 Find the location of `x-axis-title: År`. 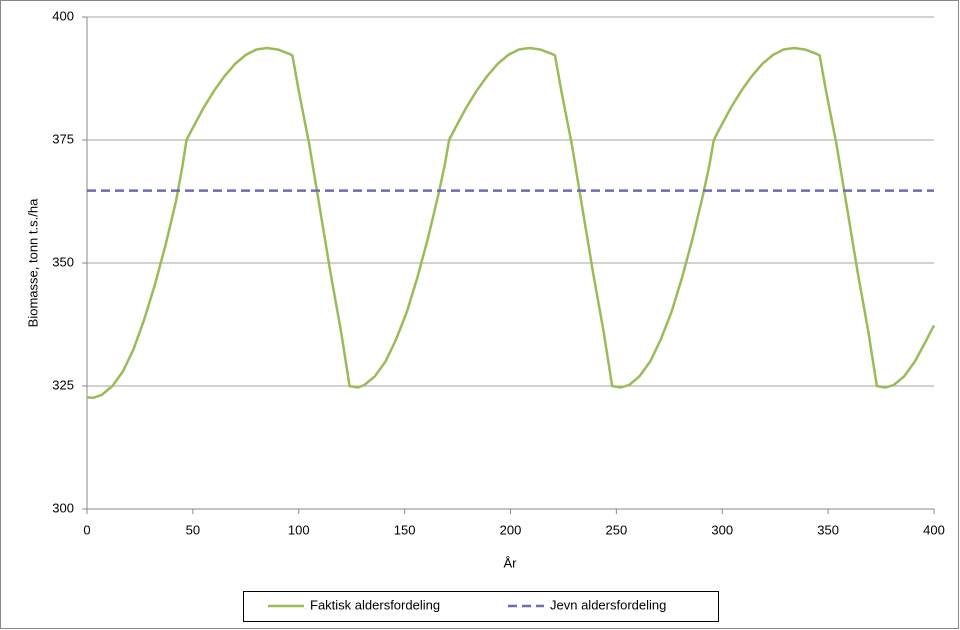

x-axis-title: År is located at coordinates (511, 562).